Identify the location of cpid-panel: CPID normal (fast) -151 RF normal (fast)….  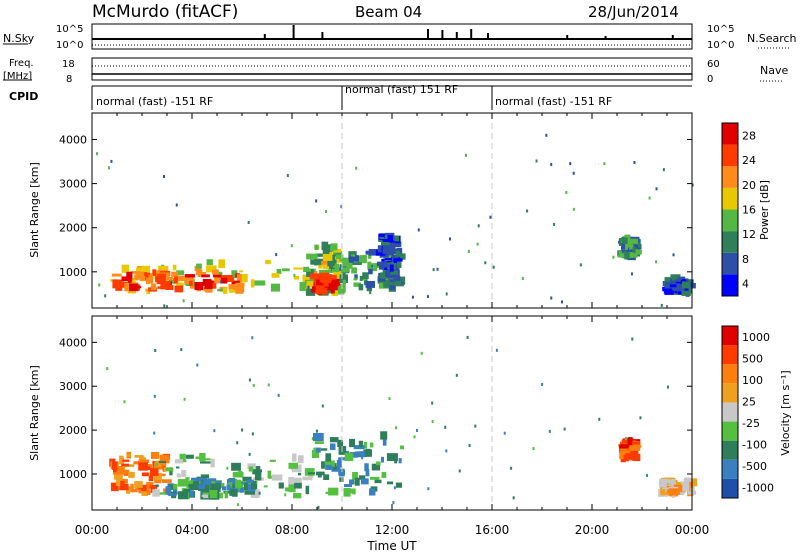
(350, 96).